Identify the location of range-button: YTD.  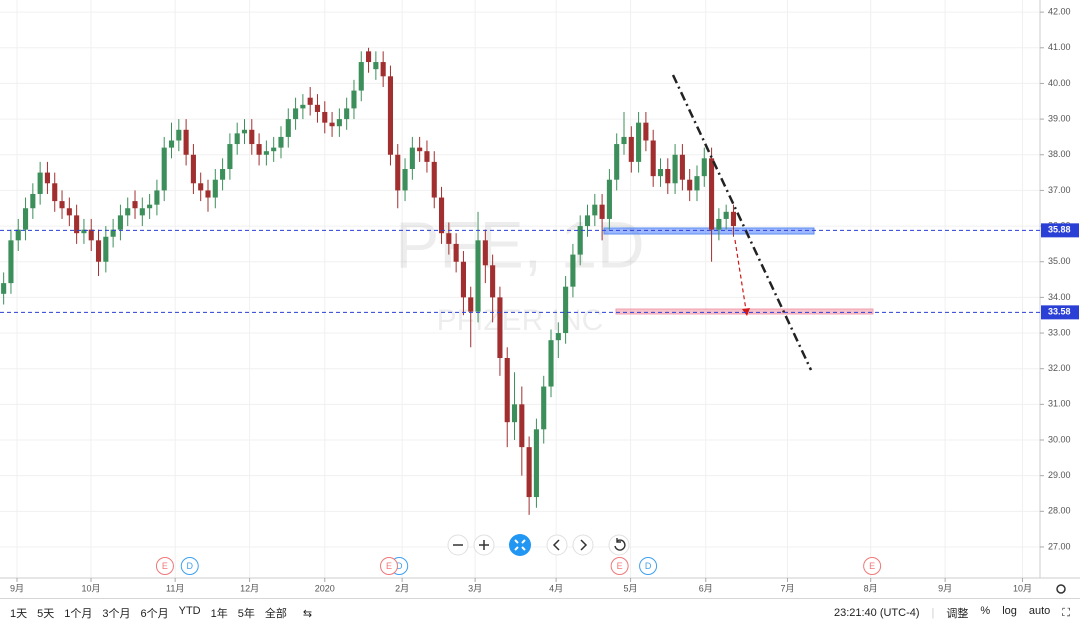
(189, 611).